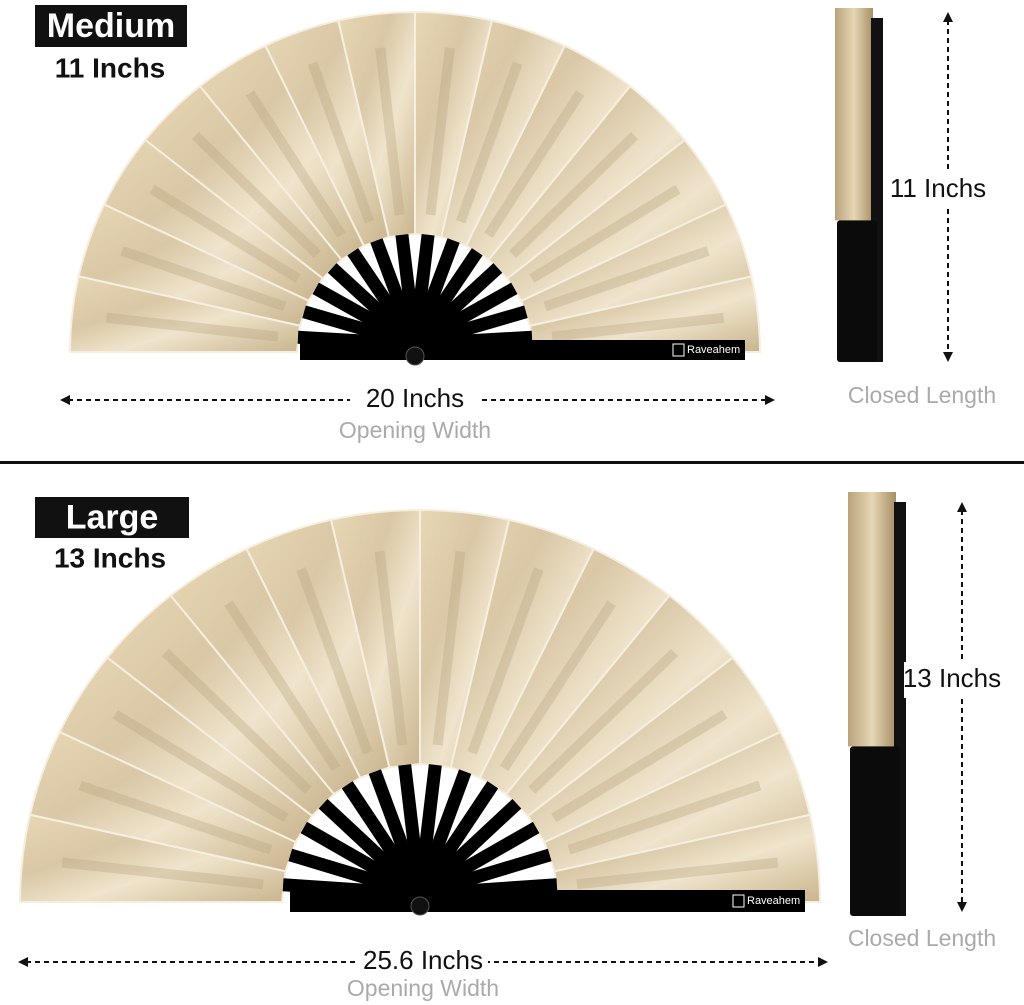 The width and height of the screenshot is (1024, 1005). What do you see at coordinates (952, 678) in the screenshot?
I see `closed-length: 13 Inchs` at bounding box center [952, 678].